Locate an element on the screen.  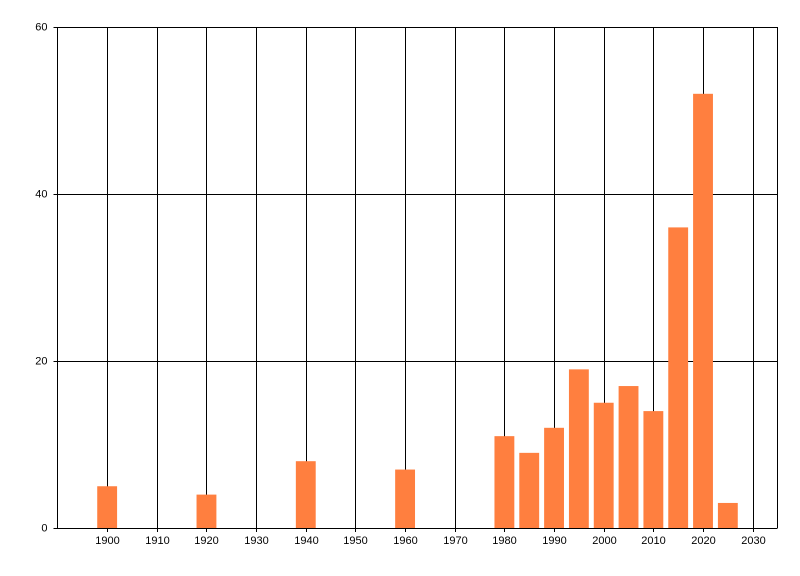
x-tick-label: 2020 is located at coordinates (703, 541).